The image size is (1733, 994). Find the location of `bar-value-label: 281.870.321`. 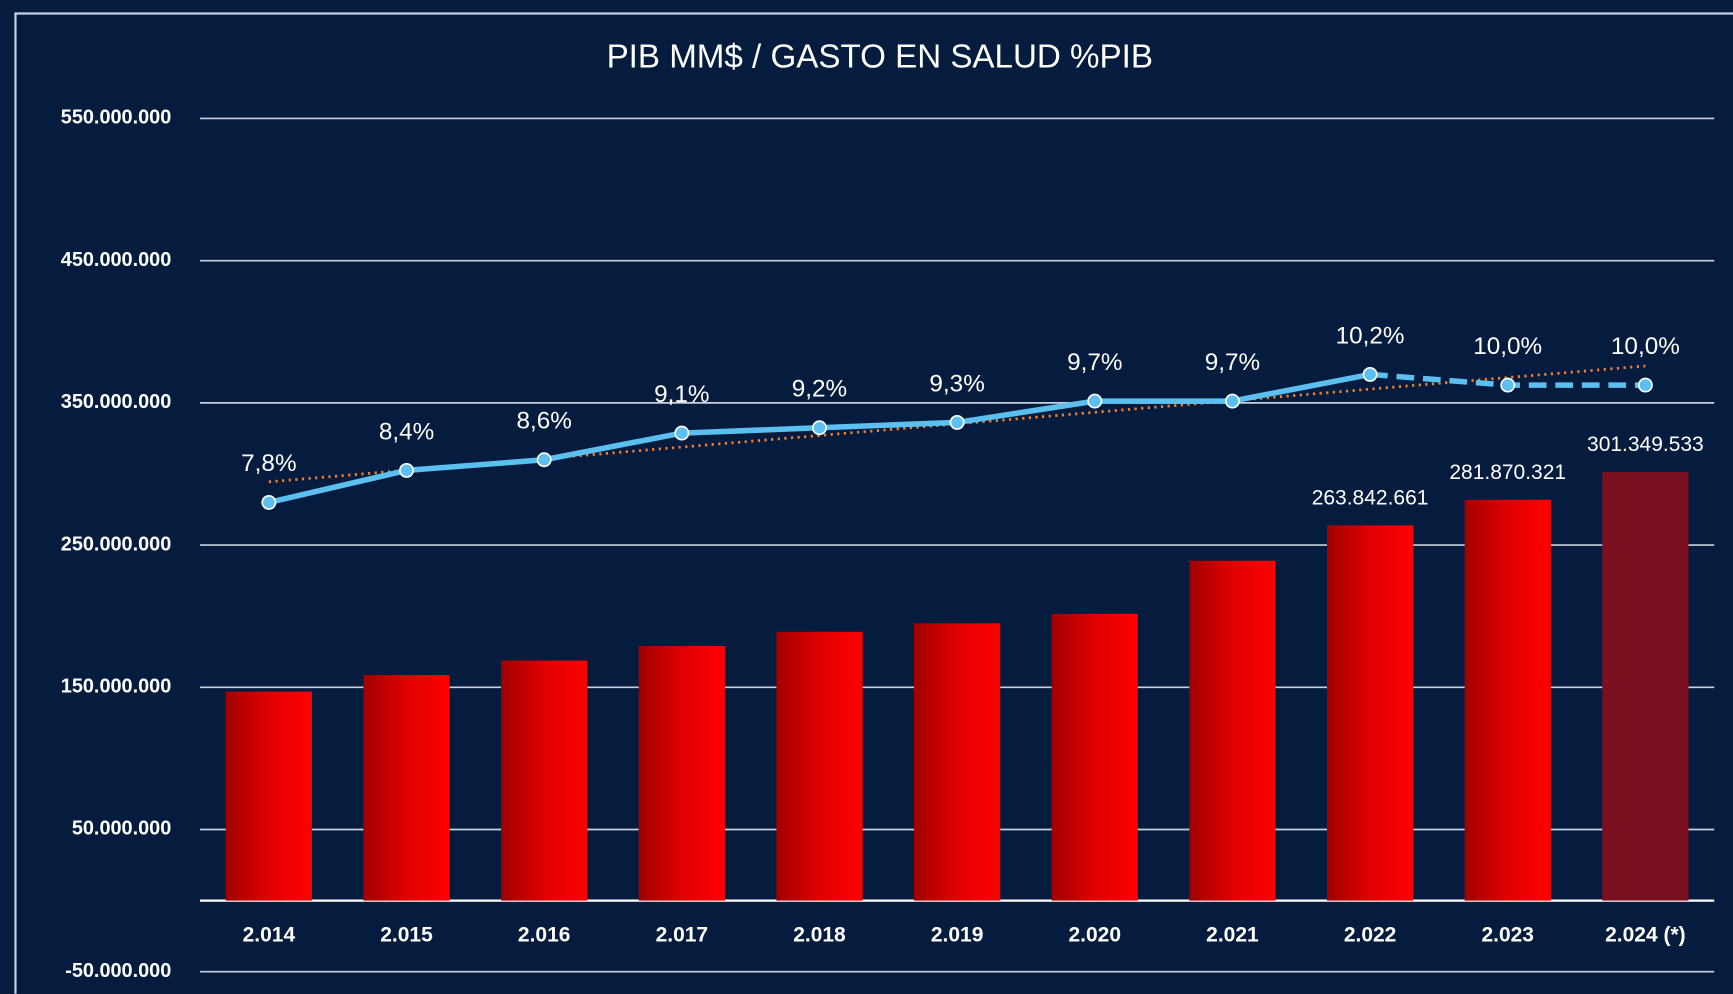

bar-value-label: 281.870.321 is located at coordinates (1507, 472).